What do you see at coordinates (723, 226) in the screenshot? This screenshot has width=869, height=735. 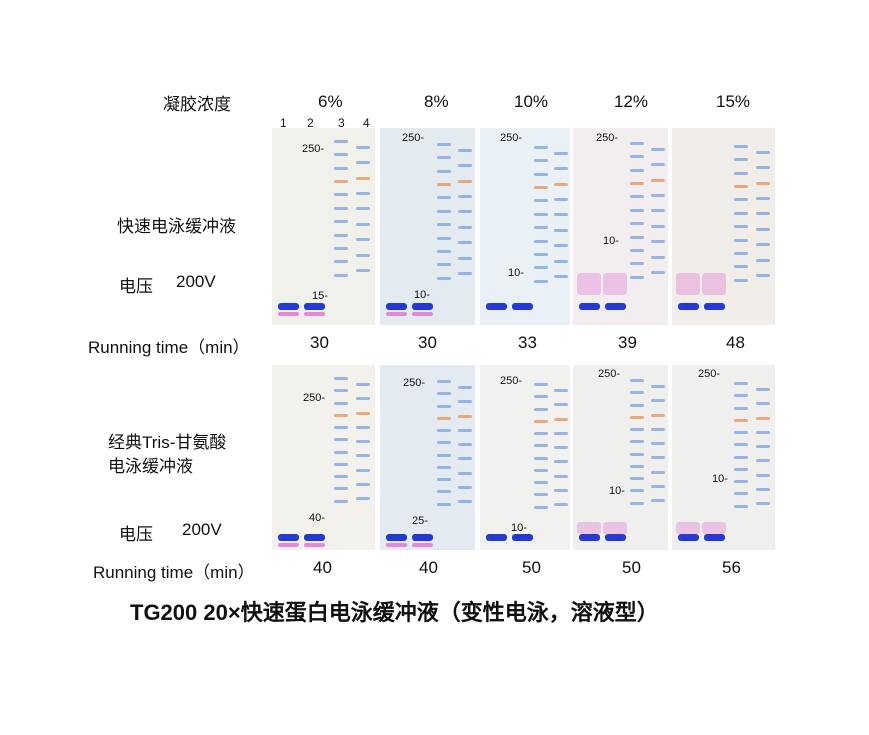 I see `gel-image` at bounding box center [723, 226].